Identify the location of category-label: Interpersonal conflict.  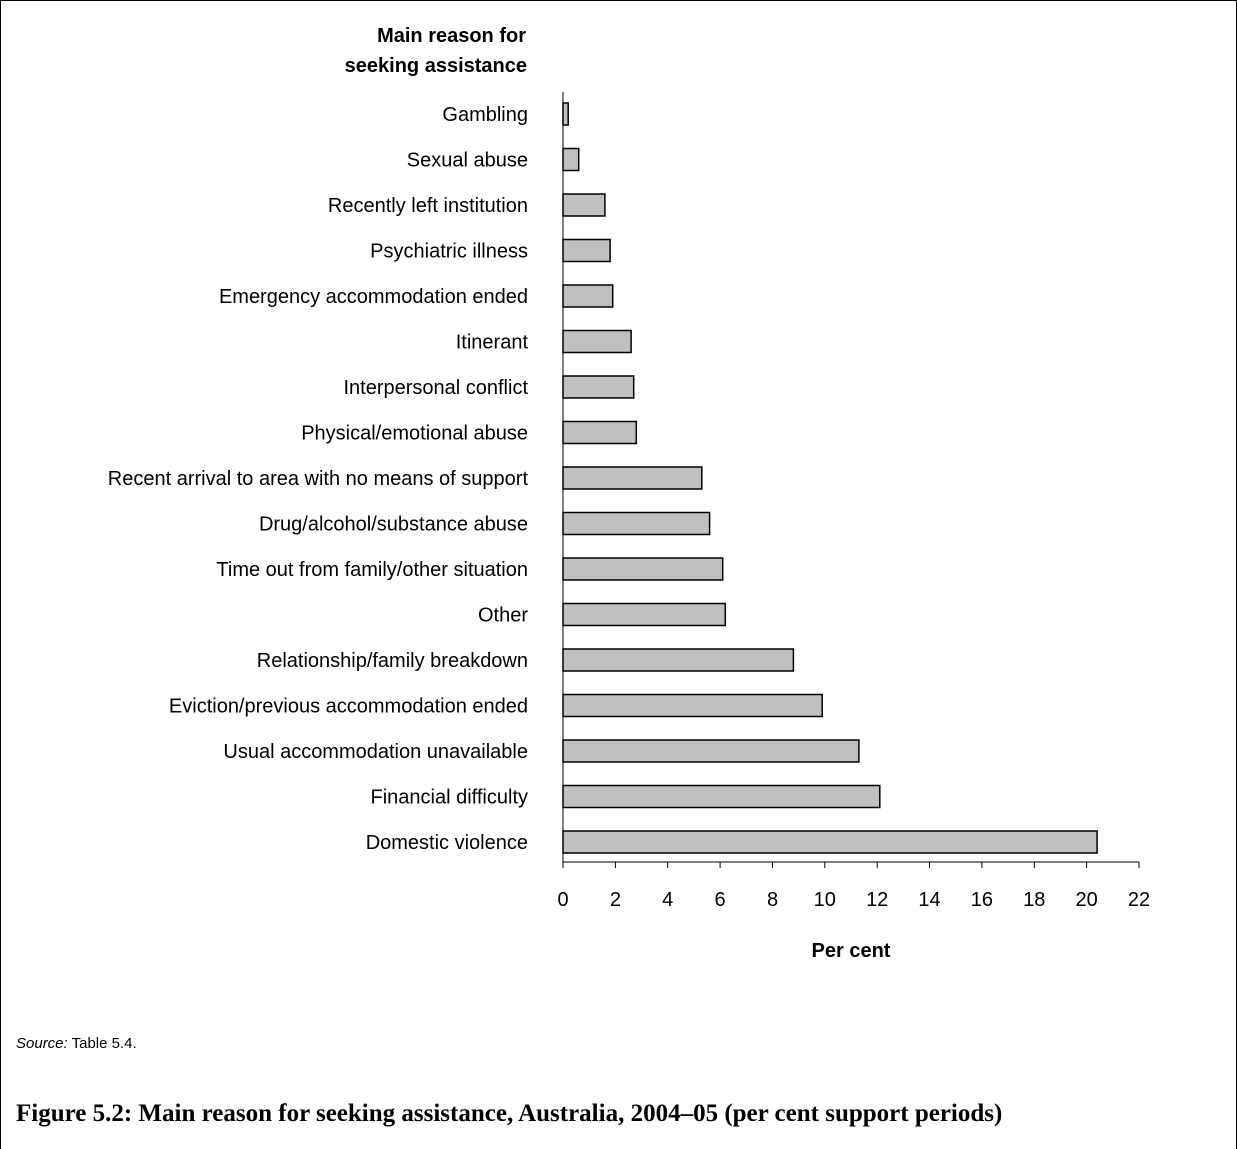
(435, 388).